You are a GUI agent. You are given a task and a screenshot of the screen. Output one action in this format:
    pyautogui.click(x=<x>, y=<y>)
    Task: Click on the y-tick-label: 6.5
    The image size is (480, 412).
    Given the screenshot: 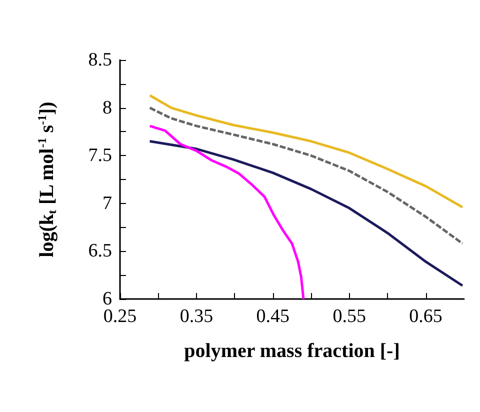 What is the action you would take?
    pyautogui.click(x=100, y=251)
    